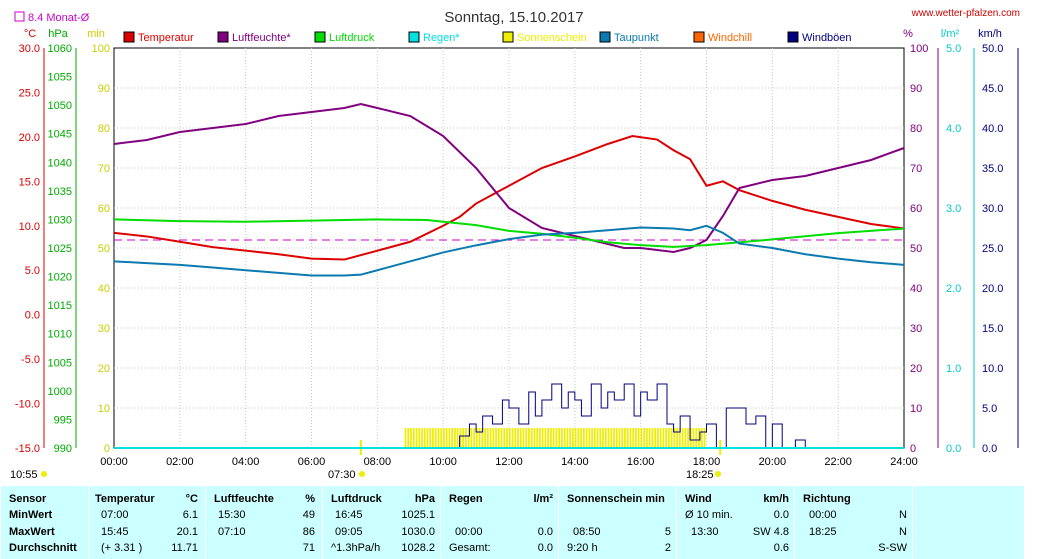  I want to click on sun-tick-label: 100, so click(101, 49).